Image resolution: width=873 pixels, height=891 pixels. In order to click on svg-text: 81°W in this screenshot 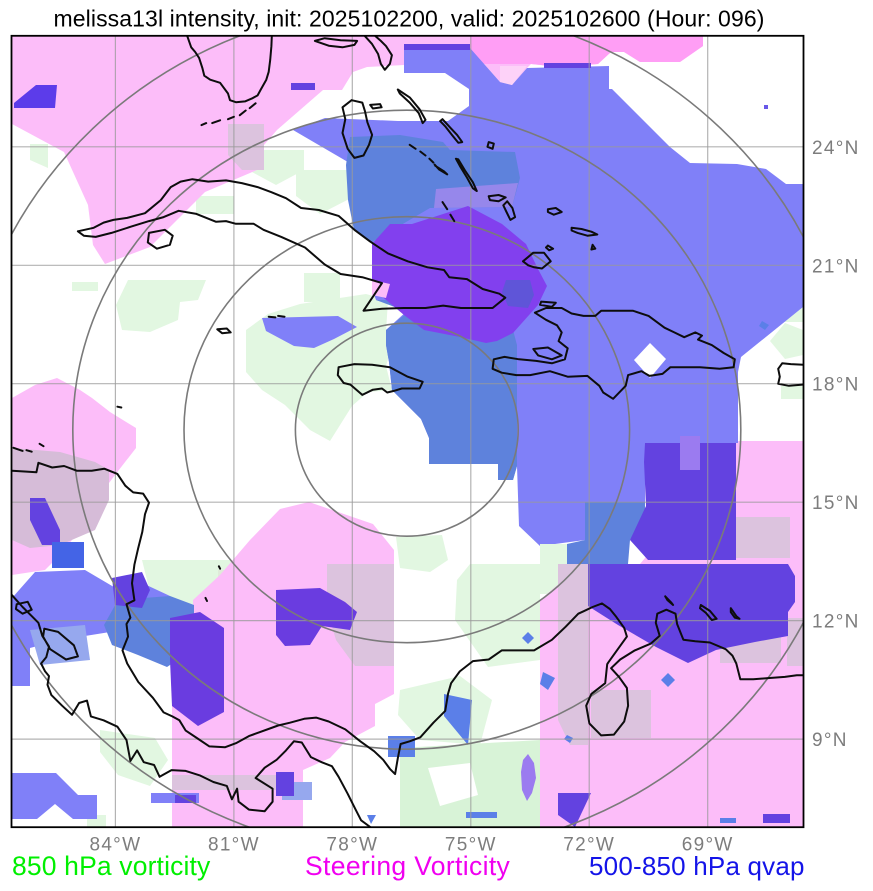, I will do `click(234, 845)`.